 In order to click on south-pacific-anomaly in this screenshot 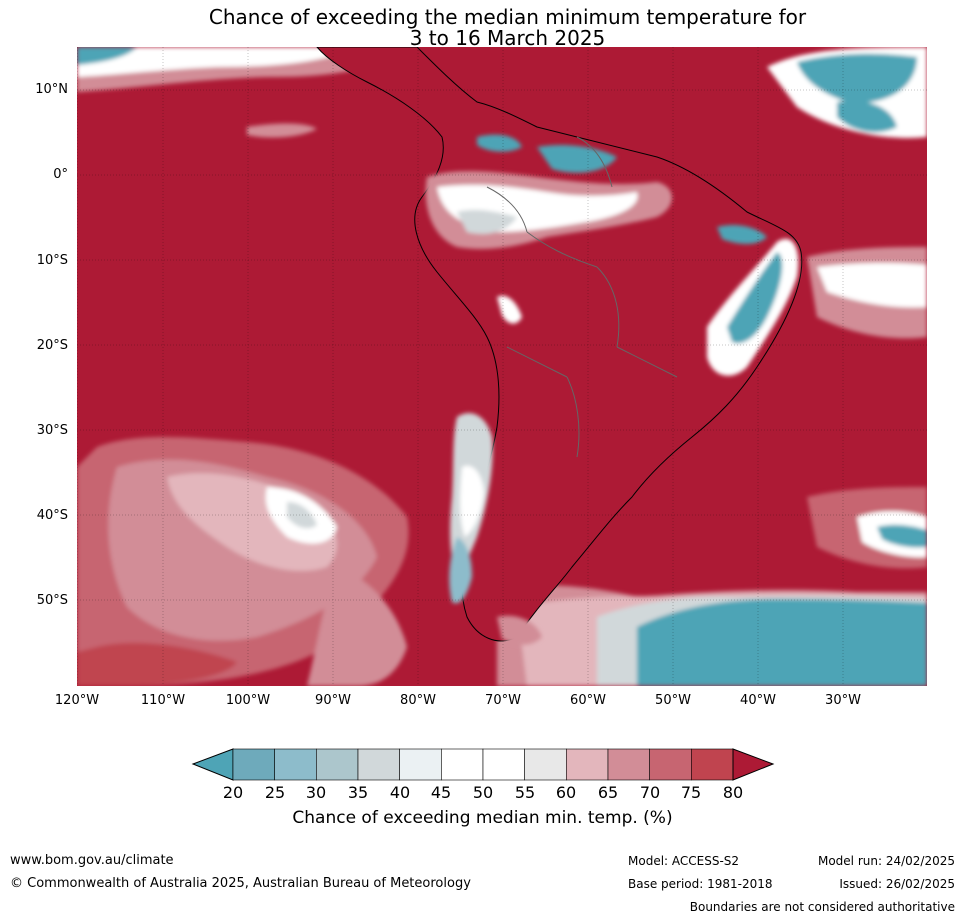, I will do `click(243, 561)`.